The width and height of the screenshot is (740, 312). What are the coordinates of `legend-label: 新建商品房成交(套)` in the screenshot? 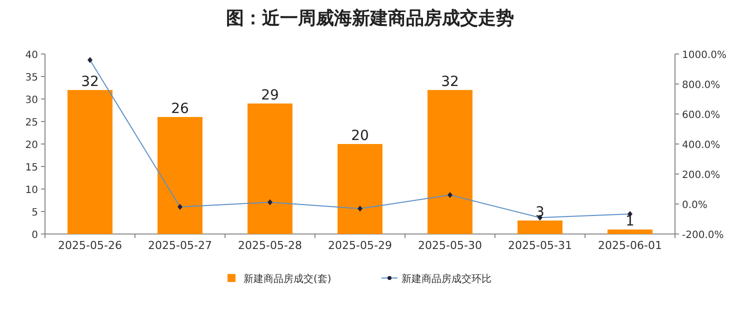 It's located at (288, 279).